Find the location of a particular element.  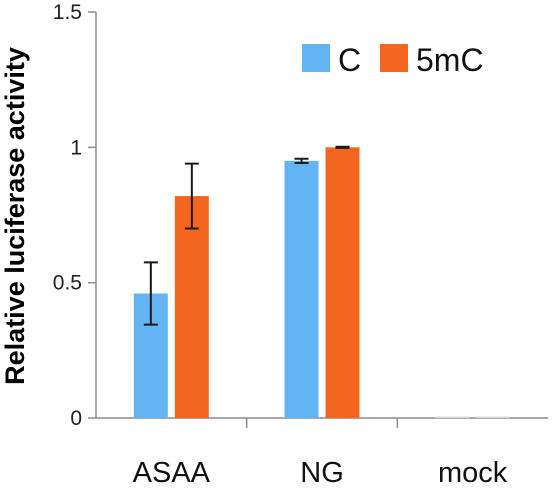

category-labels: ASAA NG mock is located at coordinates (320, 473).